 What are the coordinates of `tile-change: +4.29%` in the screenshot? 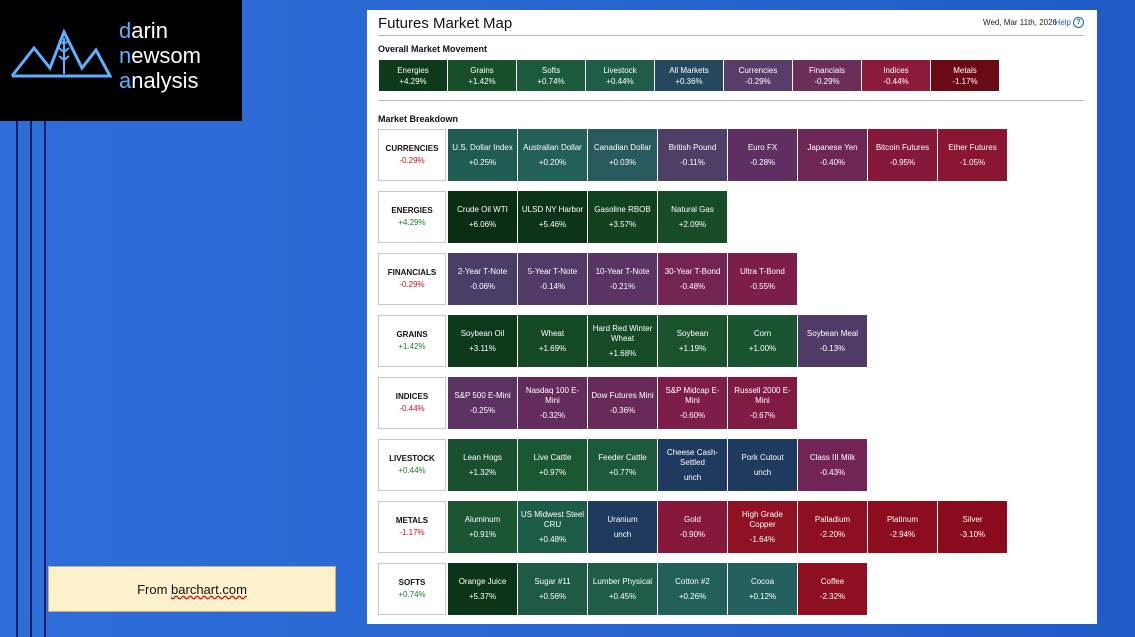 It's located at (413, 81).